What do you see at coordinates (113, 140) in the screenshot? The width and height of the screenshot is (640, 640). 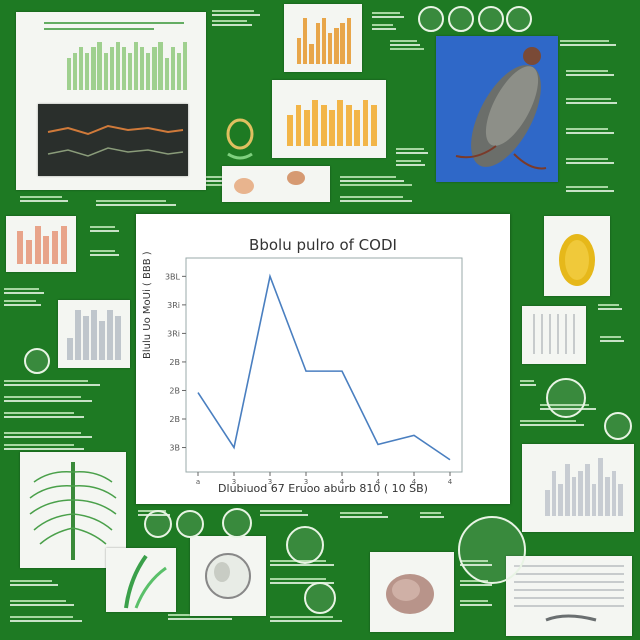 I see `dark-chart` at bounding box center [113, 140].